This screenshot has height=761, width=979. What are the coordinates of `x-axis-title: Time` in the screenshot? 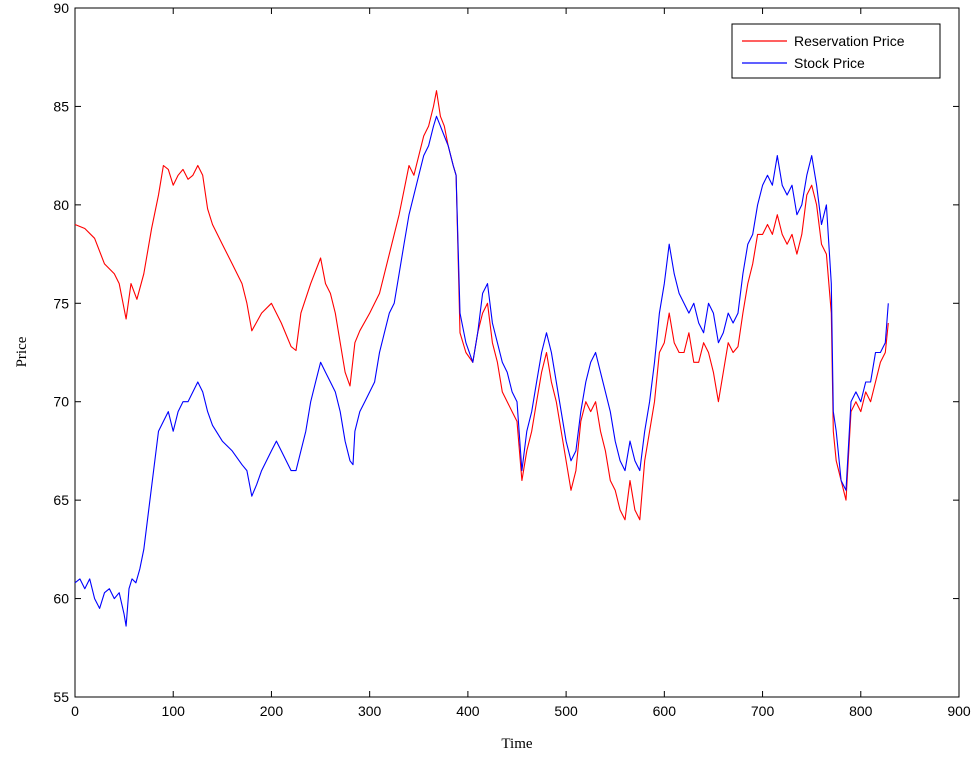 It's located at (516, 744).